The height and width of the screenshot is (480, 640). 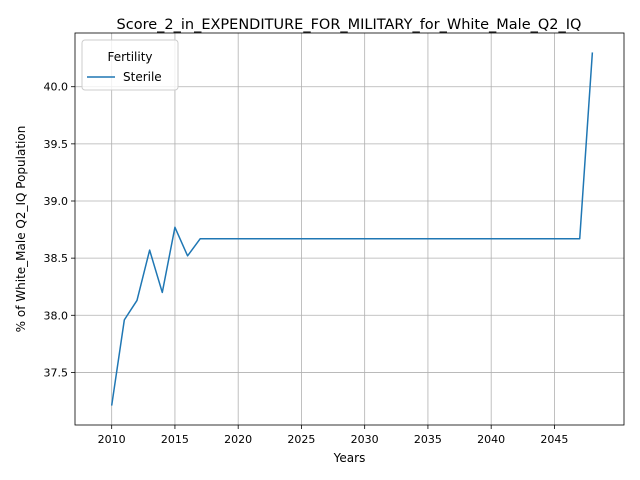 What do you see at coordinates (56, 201) in the screenshot?
I see `y-tick-label: 39.0` at bounding box center [56, 201].